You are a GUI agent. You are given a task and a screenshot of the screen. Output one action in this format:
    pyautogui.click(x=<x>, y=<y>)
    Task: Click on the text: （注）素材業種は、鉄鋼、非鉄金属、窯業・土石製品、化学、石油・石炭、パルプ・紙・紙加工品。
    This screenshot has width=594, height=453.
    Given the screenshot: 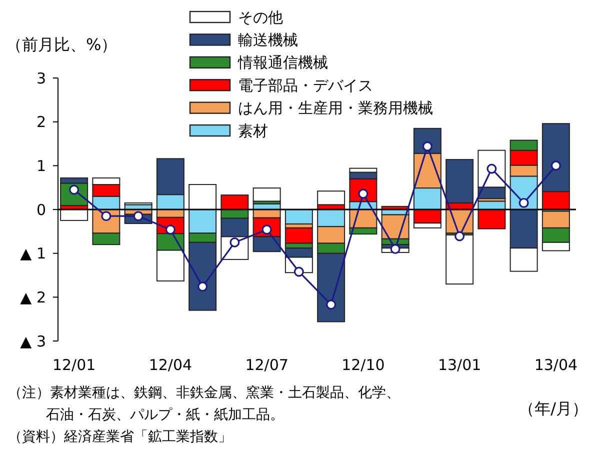 What is the action you would take?
    pyautogui.click(x=204, y=404)
    